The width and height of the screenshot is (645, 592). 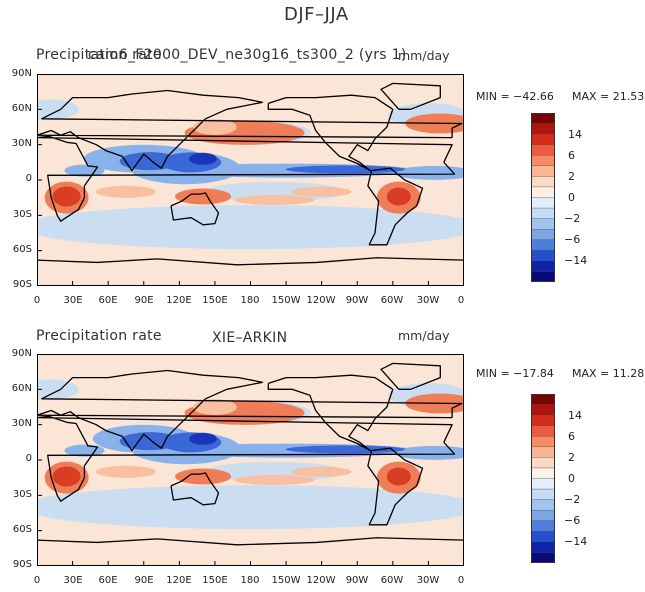 What do you see at coordinates (575, 134) in the screenshot?
I see `panel1-colorbar-label: 14` at bounding box center [575, 134].